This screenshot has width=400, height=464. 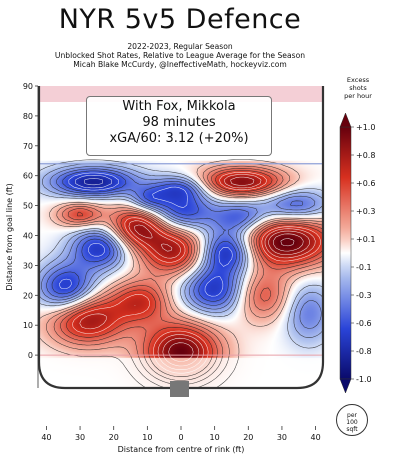 What do you see at coordinates (179, 106) in the screenshot?
I see `annotation-line-players: With Fox, Mikkola` at bounding box center [179, 106].